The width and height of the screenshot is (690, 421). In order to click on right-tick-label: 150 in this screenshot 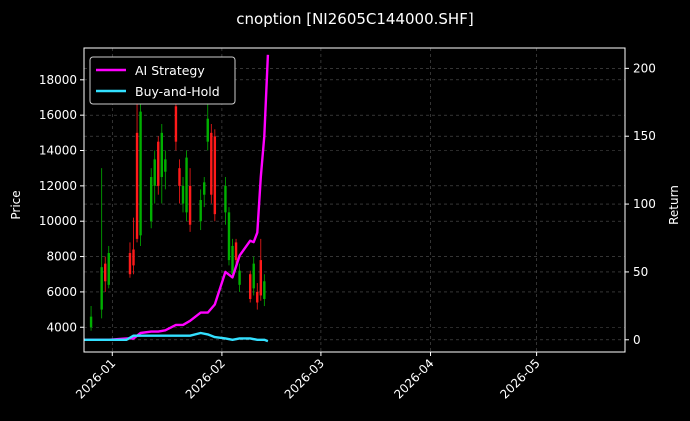, I will do `click(644, 136)`.